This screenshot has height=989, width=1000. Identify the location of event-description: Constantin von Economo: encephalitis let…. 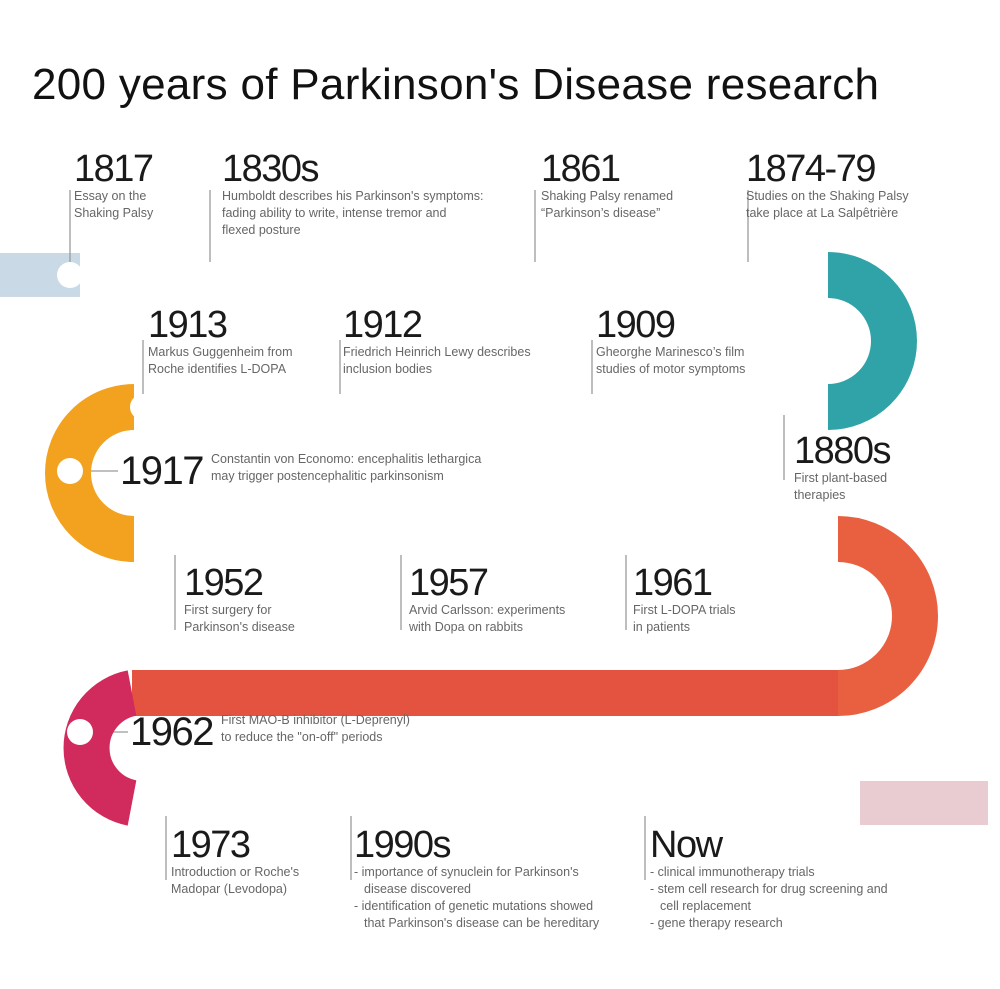
(346, 467).